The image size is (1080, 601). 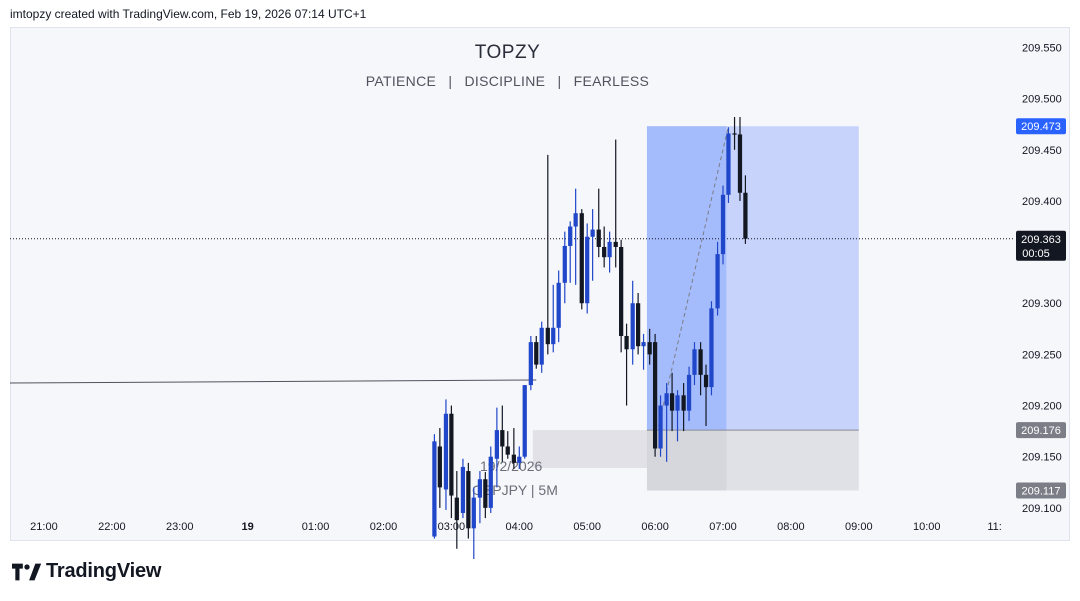 I want to click on position-trend-line, so click(x=693, y=276).